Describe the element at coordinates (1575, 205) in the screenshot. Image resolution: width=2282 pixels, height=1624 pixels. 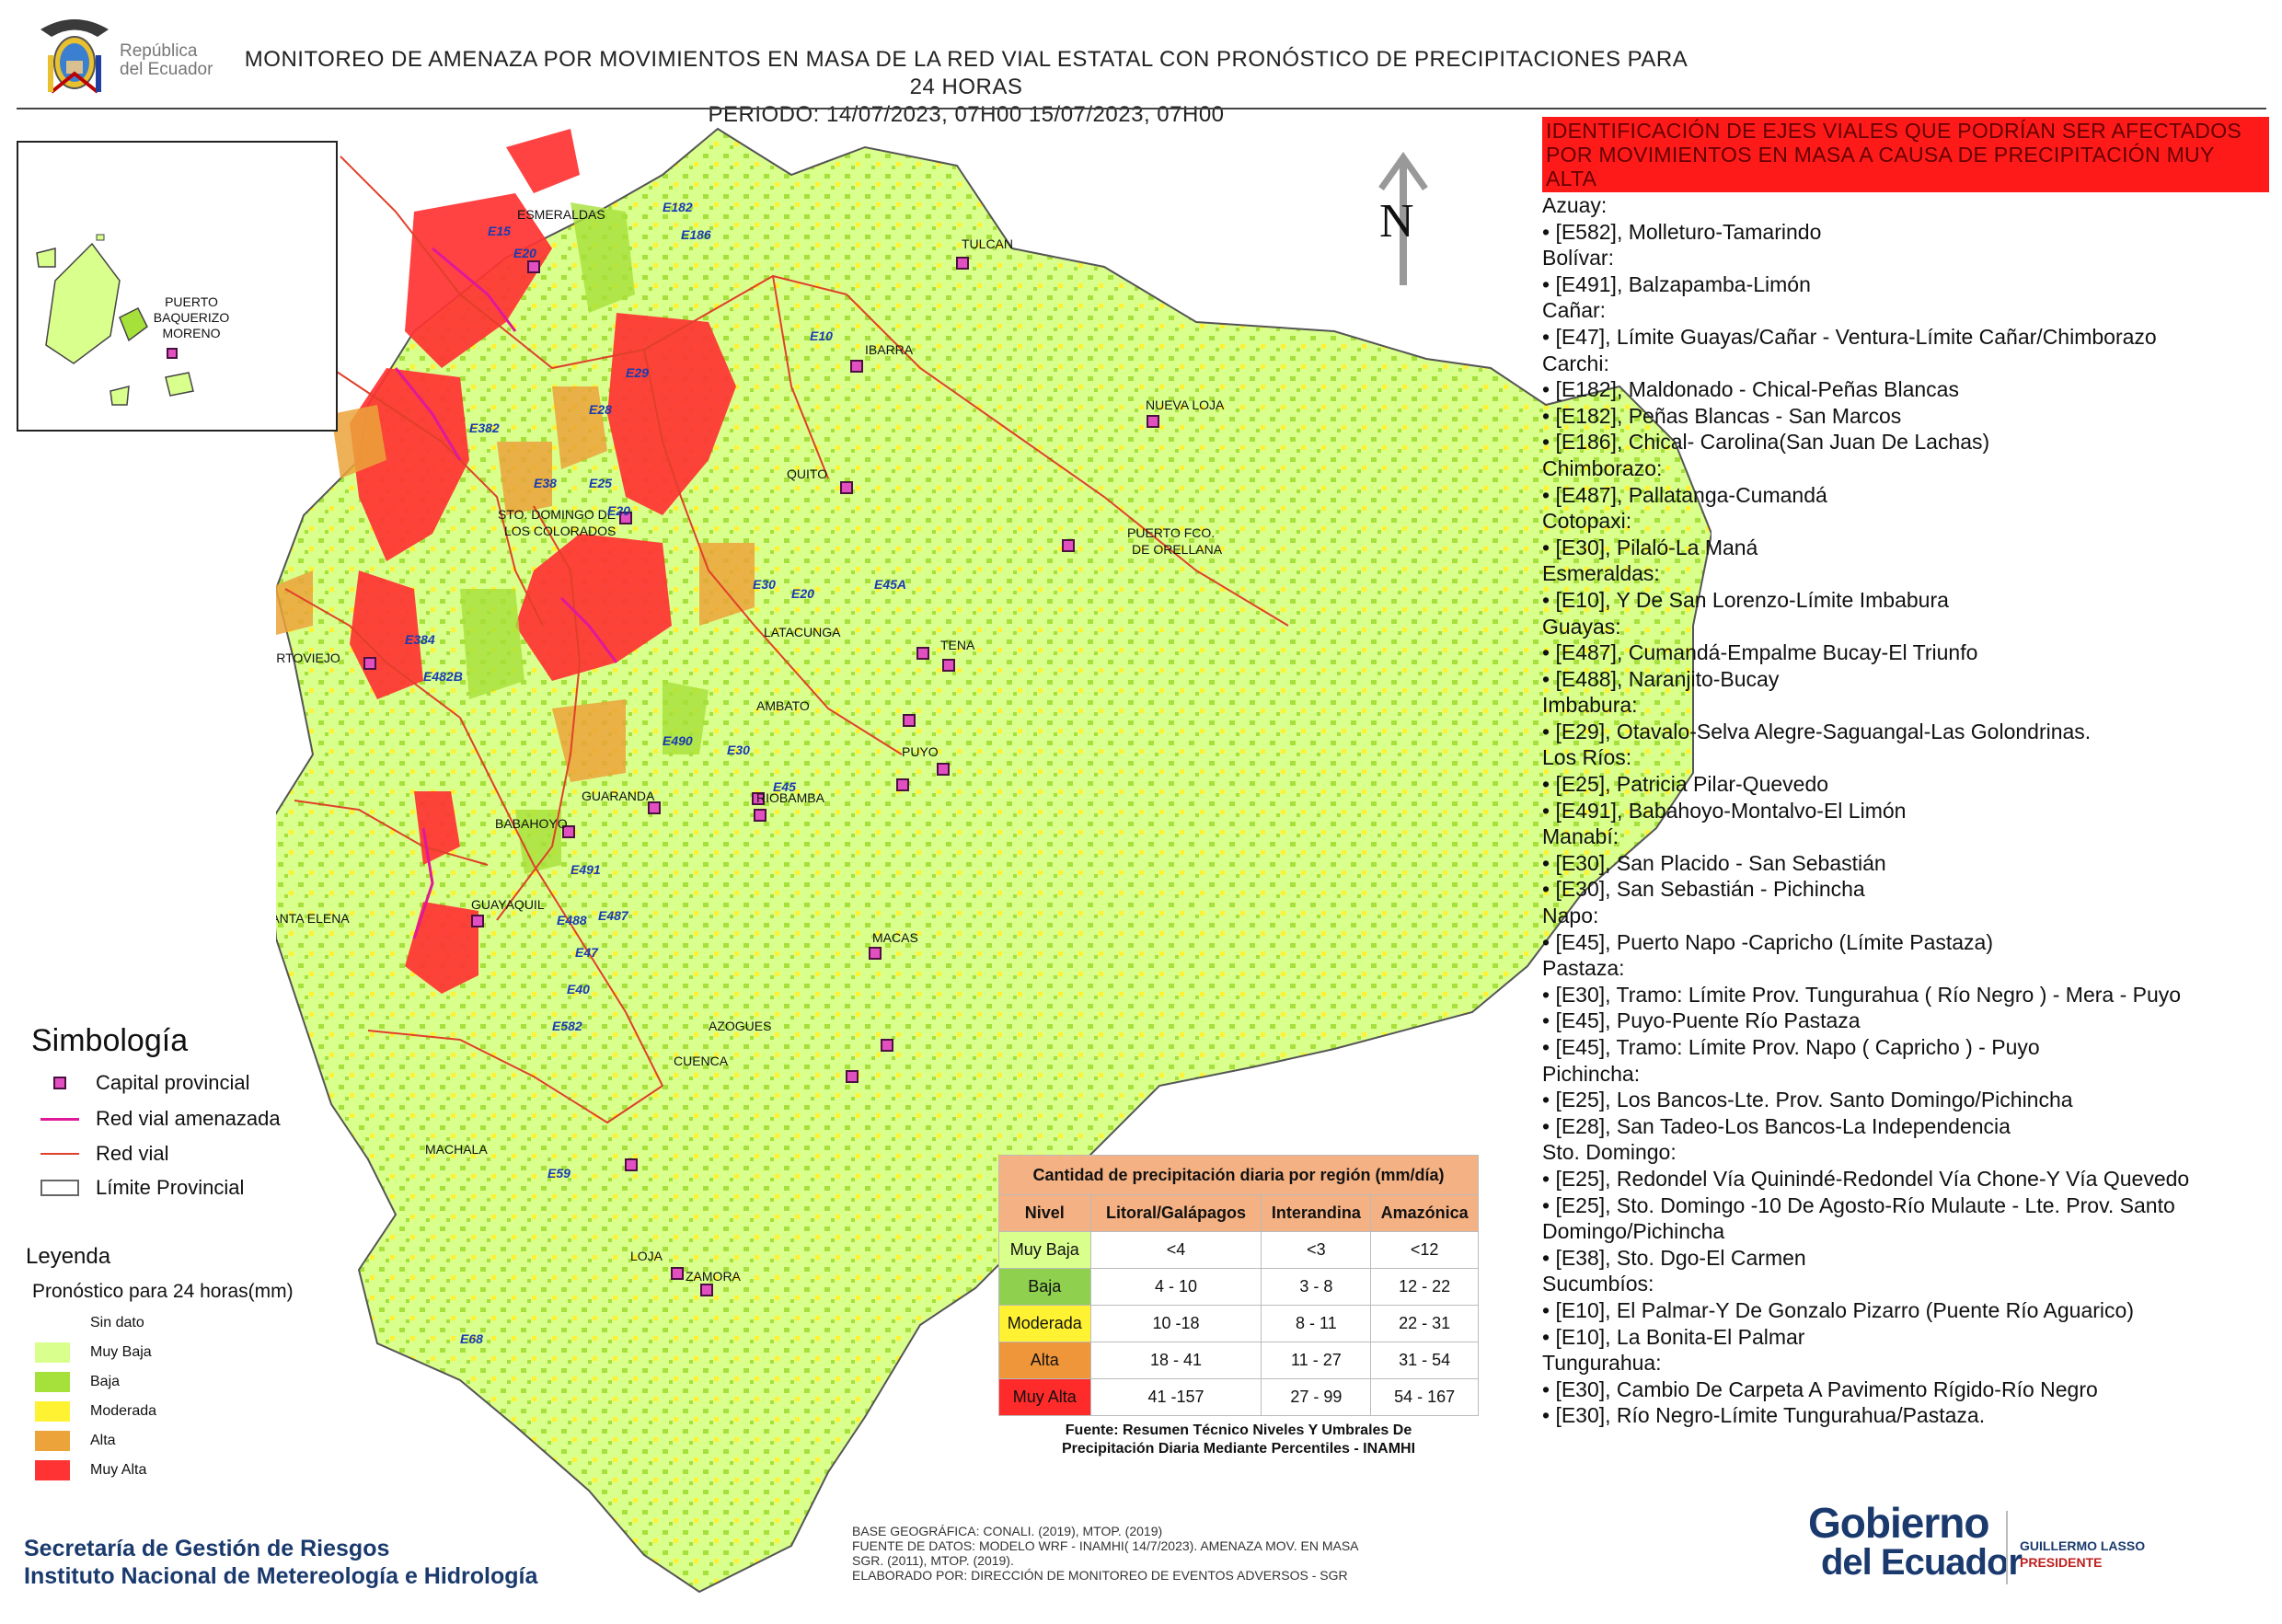
I see `province-heading: Azuay:` at that location.